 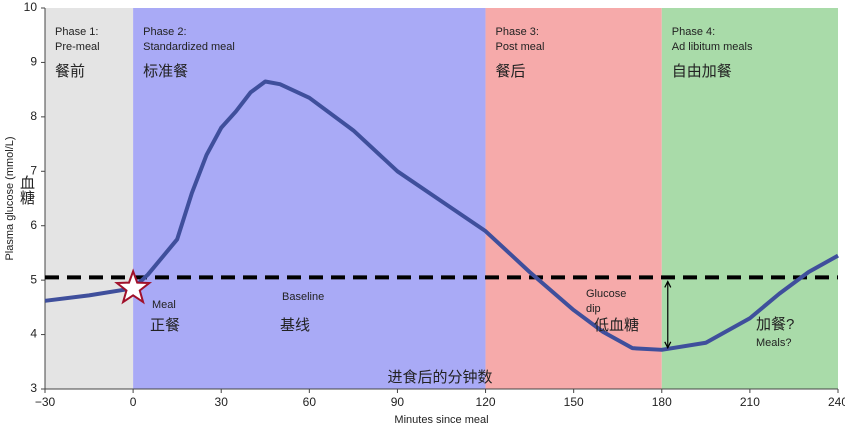 I want to click on y-tick-label: 7, so click(x=33, y=170).